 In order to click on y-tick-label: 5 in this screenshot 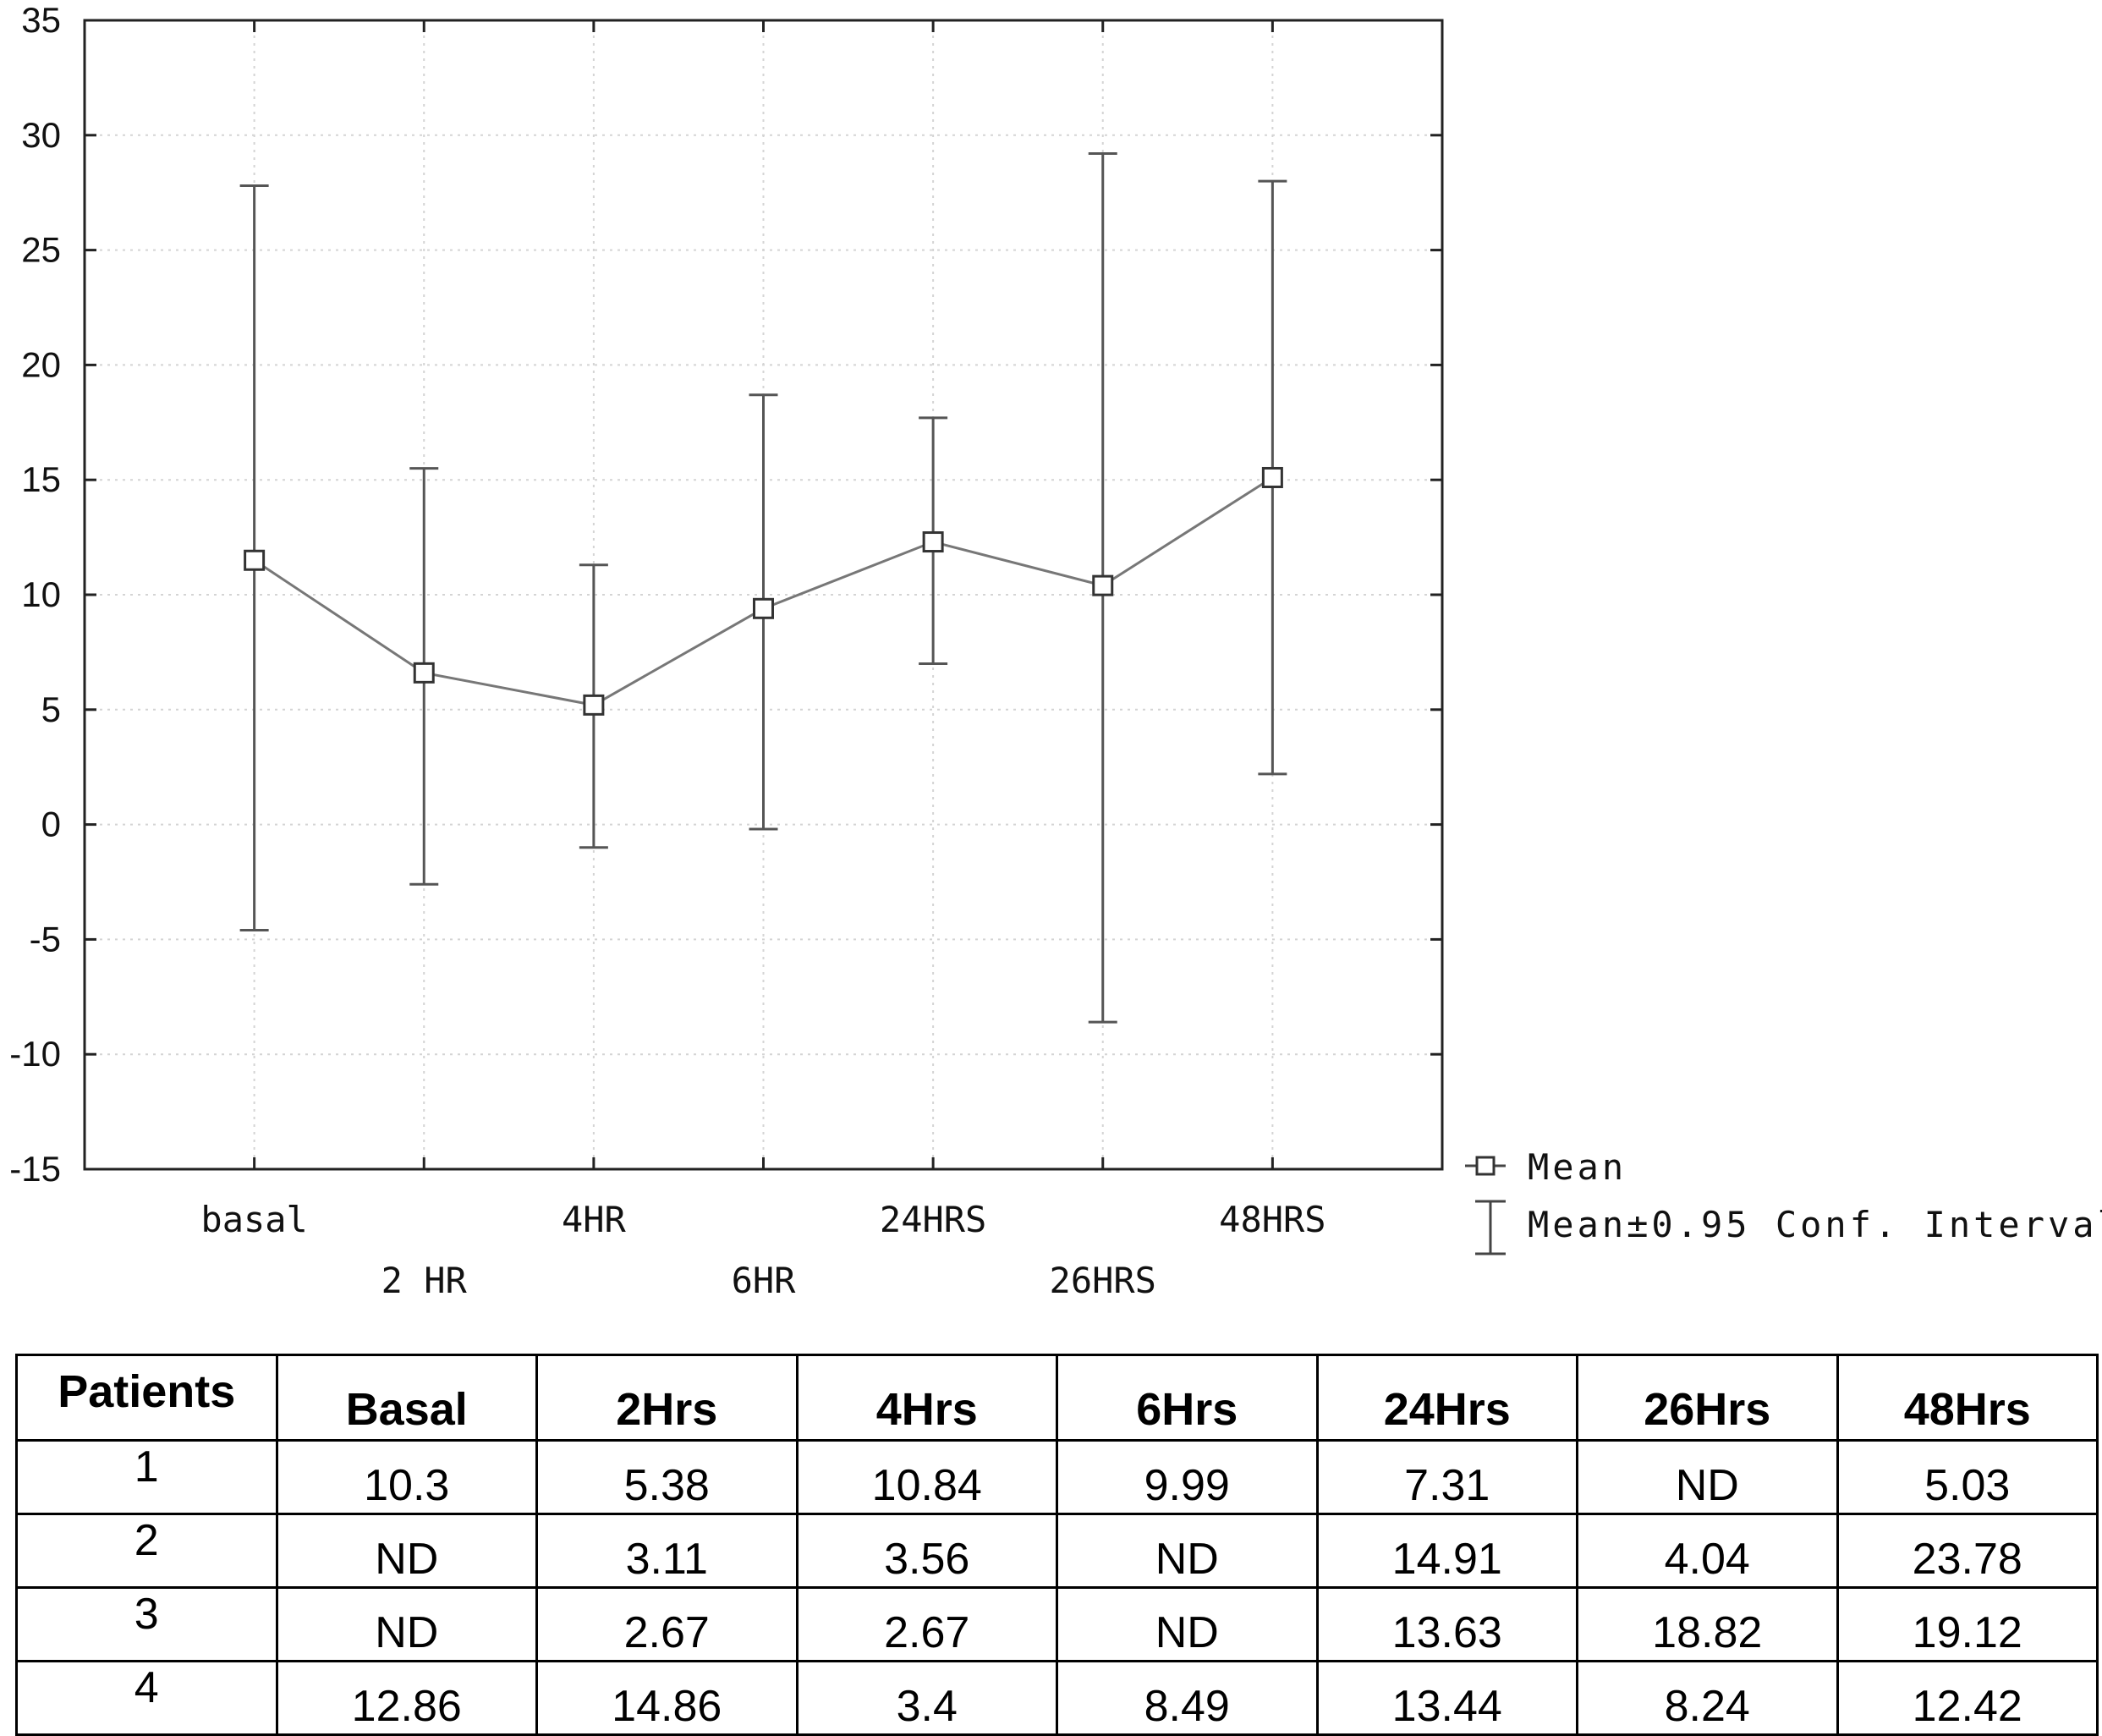, I will do `click(51, 709)`.